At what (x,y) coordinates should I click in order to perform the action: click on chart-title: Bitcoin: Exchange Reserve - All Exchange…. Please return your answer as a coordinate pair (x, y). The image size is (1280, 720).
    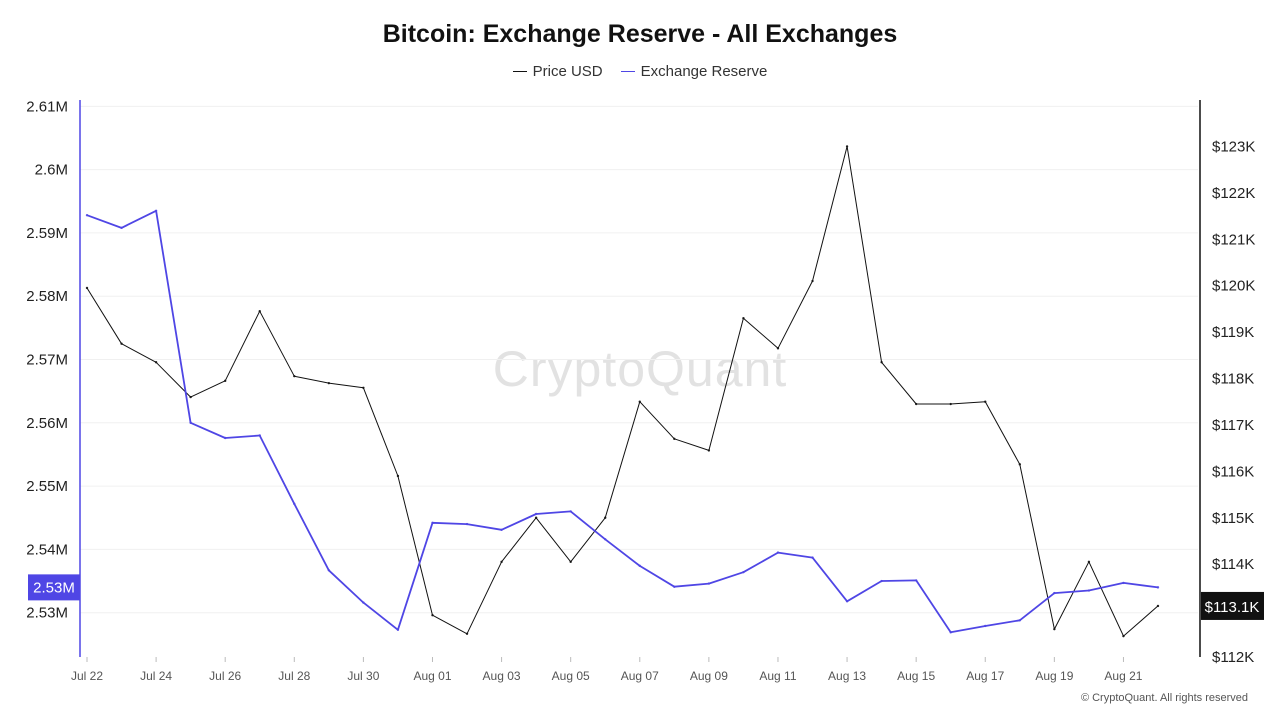
    Looking at the image, I should click on (640, 34).